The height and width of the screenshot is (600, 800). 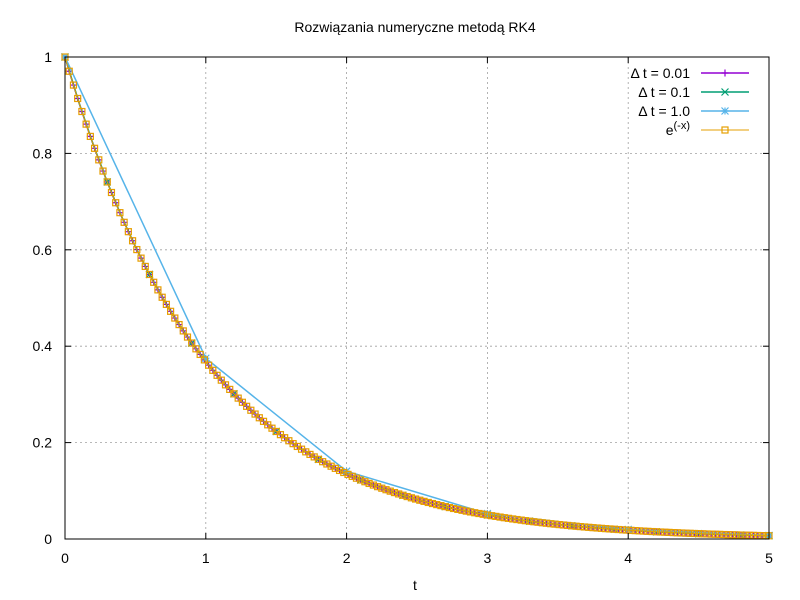 I want to click on x-tick-label: 4, so click(x=628, y=558).